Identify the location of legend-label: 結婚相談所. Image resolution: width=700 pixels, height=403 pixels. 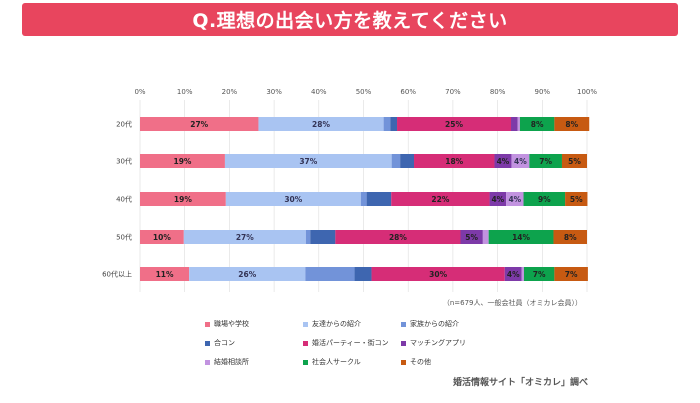
(231, 362).